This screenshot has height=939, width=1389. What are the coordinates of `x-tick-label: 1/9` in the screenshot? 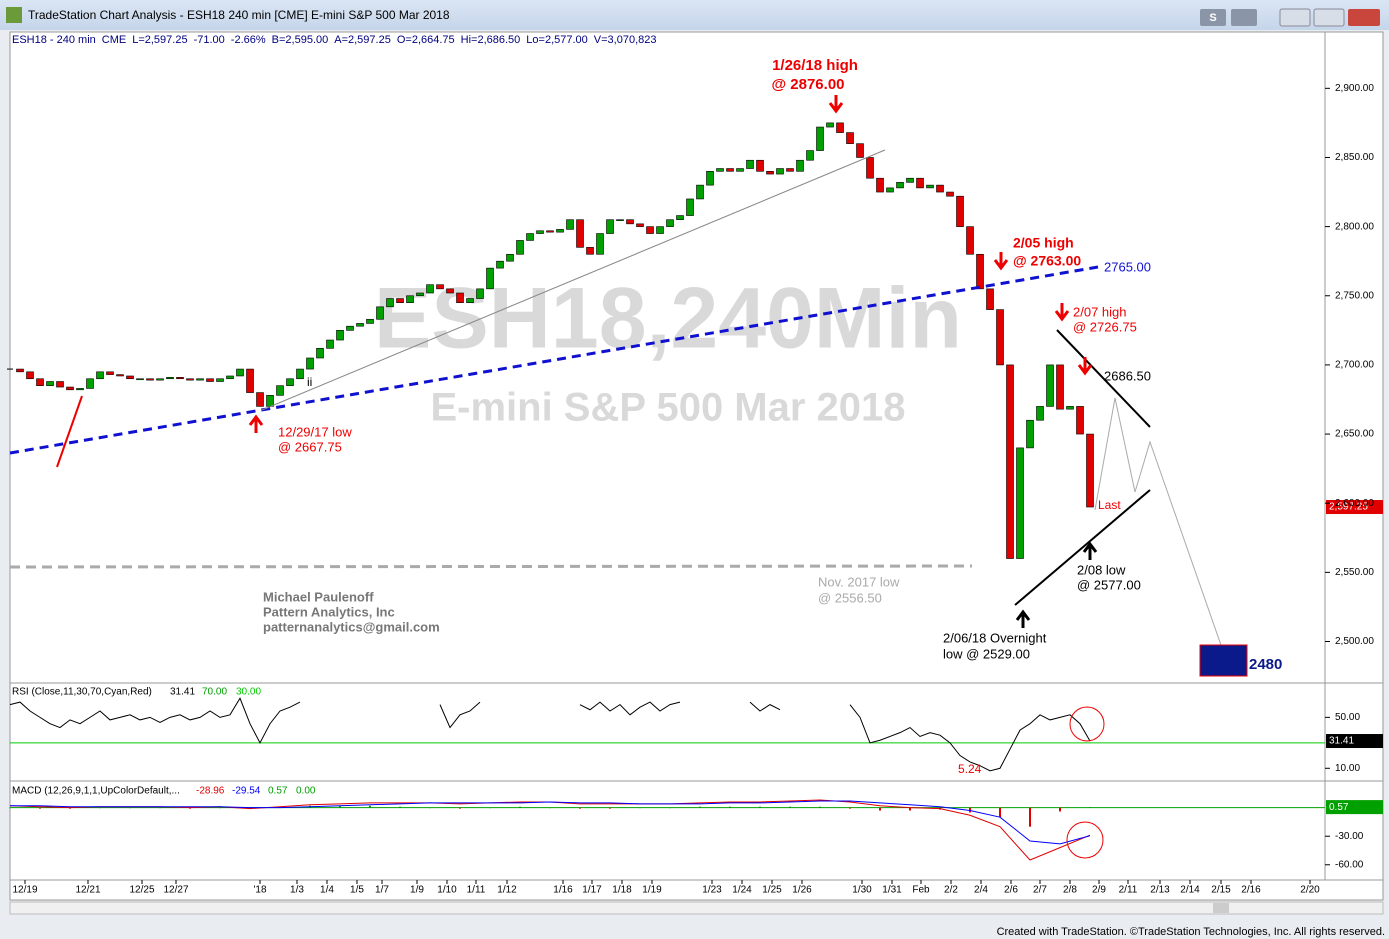 It's located at (417, 890).